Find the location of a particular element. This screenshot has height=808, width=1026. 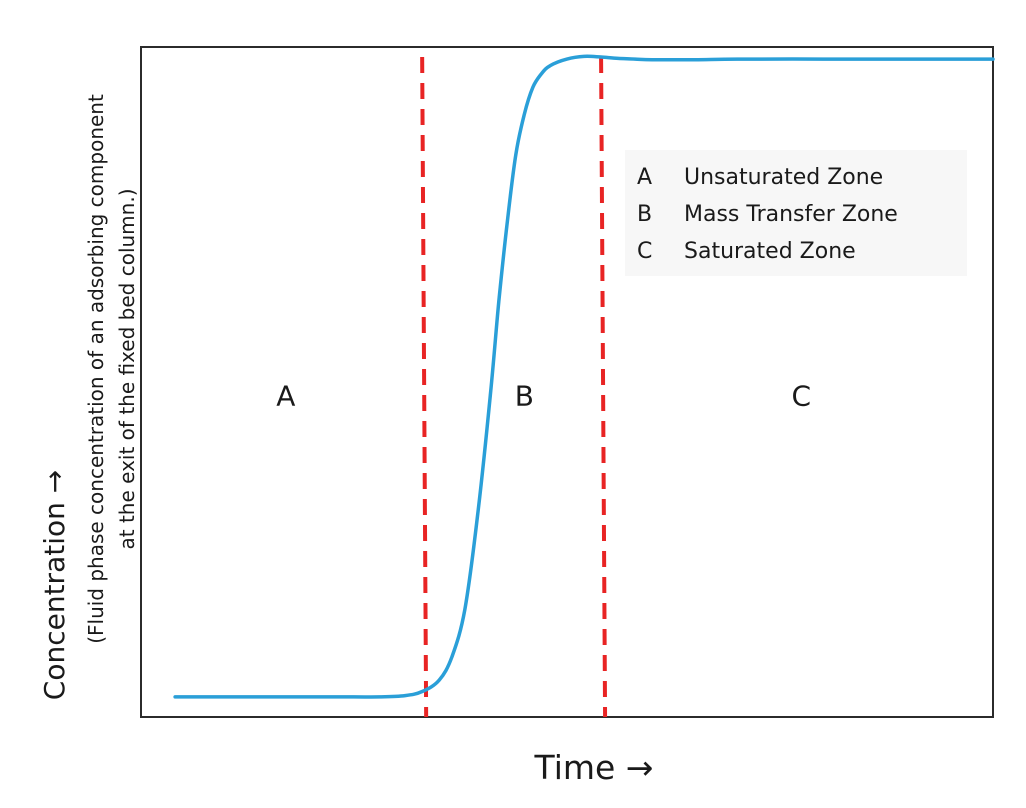

legend-text-a: Unsaturated Zone is located at coordinates (783, 177).